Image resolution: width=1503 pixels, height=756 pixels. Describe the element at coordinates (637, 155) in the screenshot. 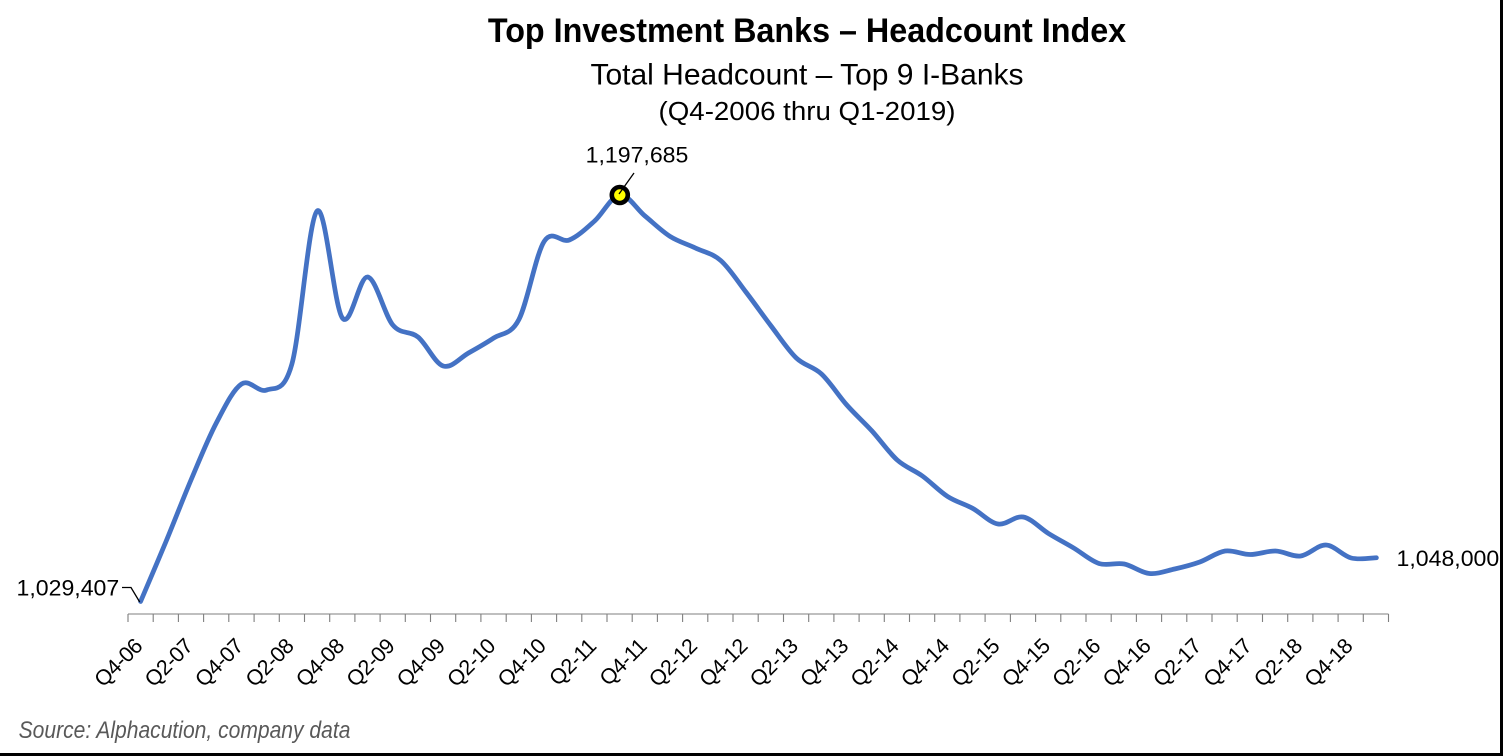

I see `svg-text: 1,197,685` at that location.